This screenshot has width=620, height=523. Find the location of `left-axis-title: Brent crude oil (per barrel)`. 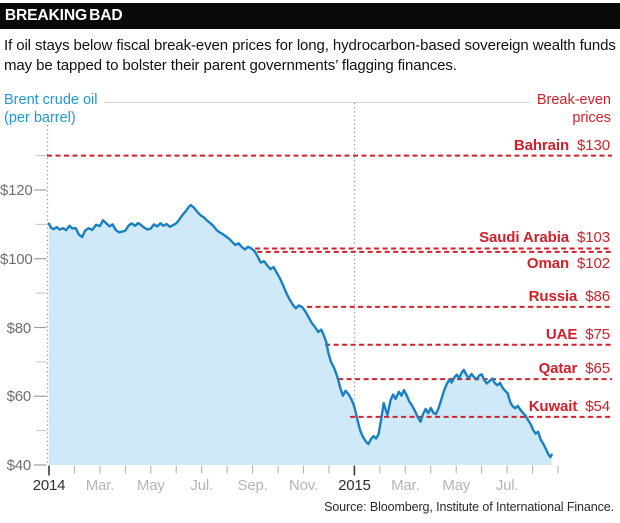

left-axis-title: Brent crude oil (per barrel) is located at coordinates (51, 109).